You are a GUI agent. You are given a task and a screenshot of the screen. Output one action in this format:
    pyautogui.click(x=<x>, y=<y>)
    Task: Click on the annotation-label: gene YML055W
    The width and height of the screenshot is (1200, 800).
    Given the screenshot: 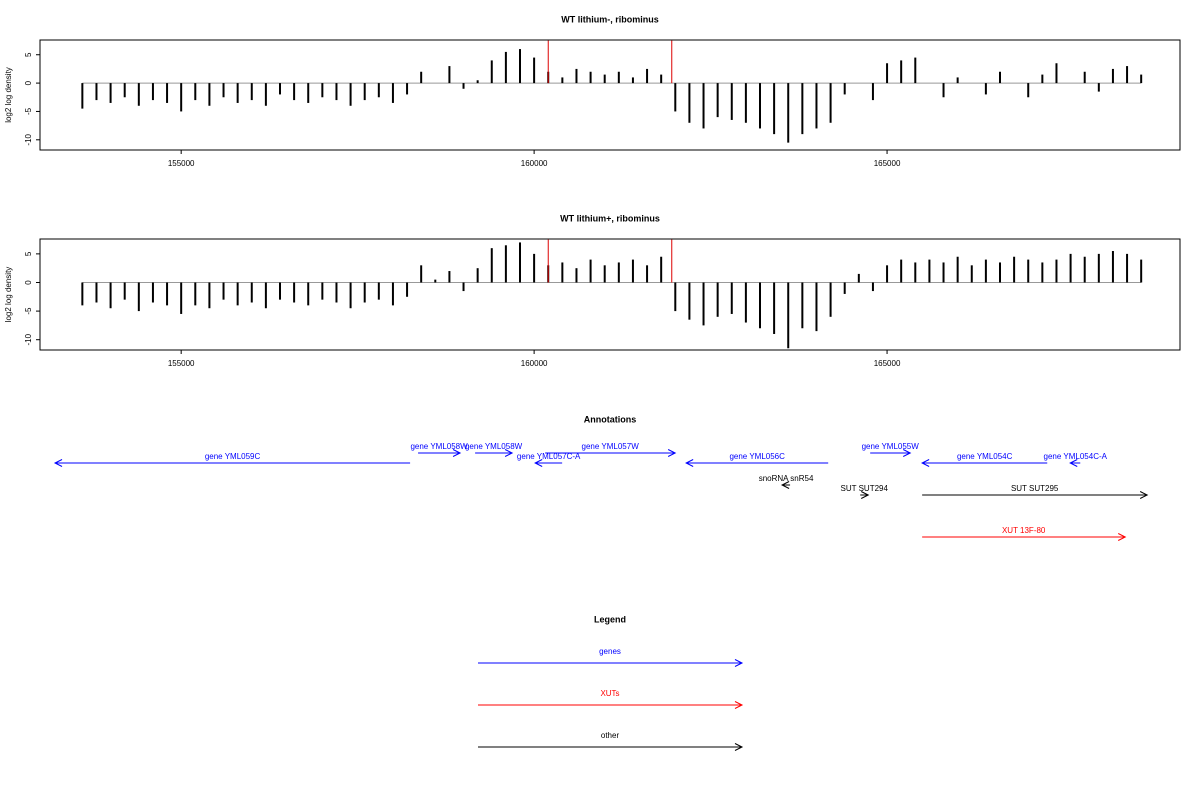 What is the action you would take?
    pyautogui.click(x=891, y=446)
    